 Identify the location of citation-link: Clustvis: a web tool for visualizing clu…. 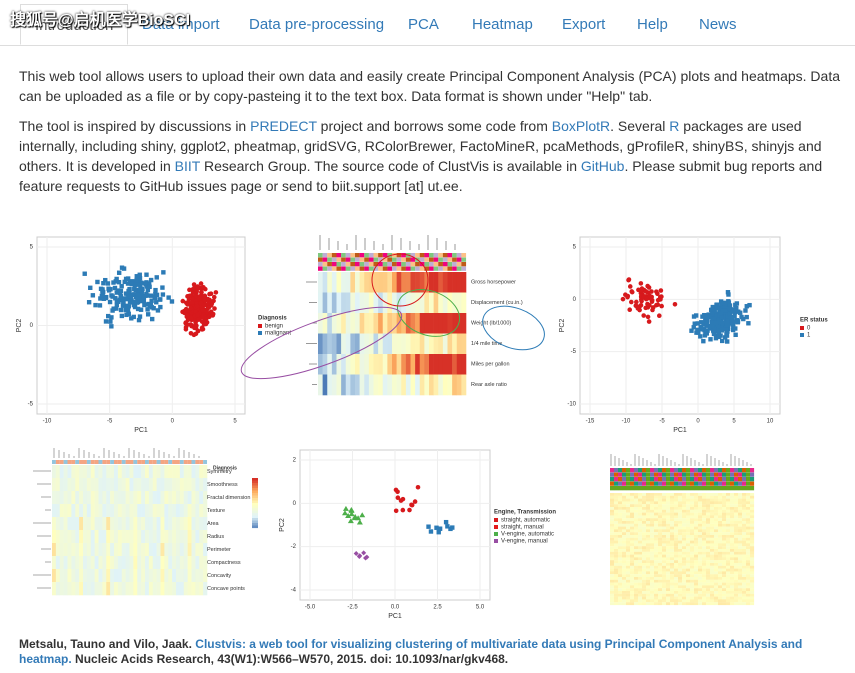
(411, 651).